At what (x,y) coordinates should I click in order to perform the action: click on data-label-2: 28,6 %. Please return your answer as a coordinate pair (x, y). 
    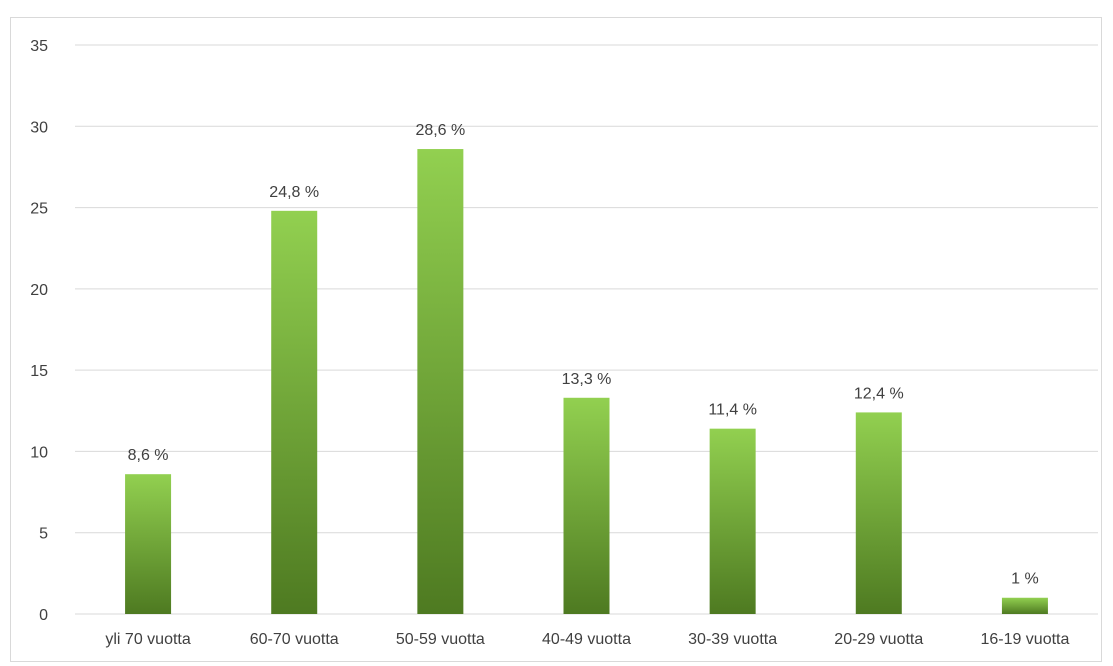
    Looking at the image, I should click on (440, 130).